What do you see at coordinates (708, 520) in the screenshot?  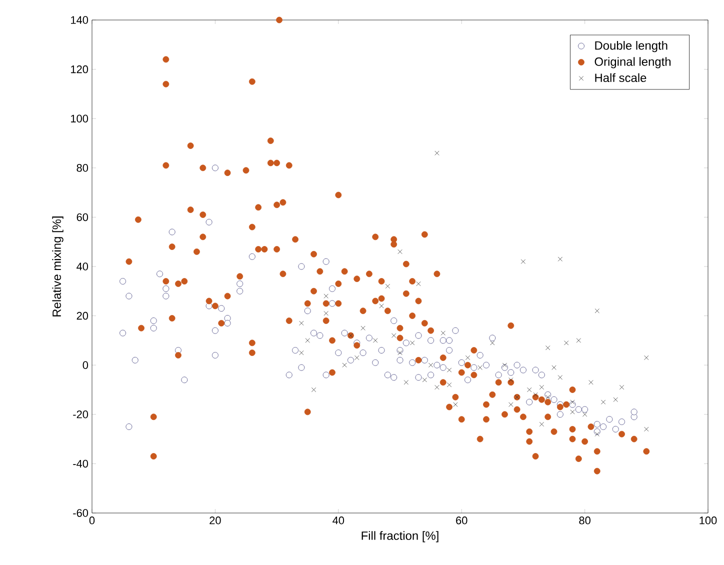 I see `x-tick-label: 100` at bounding box center [708, 520].